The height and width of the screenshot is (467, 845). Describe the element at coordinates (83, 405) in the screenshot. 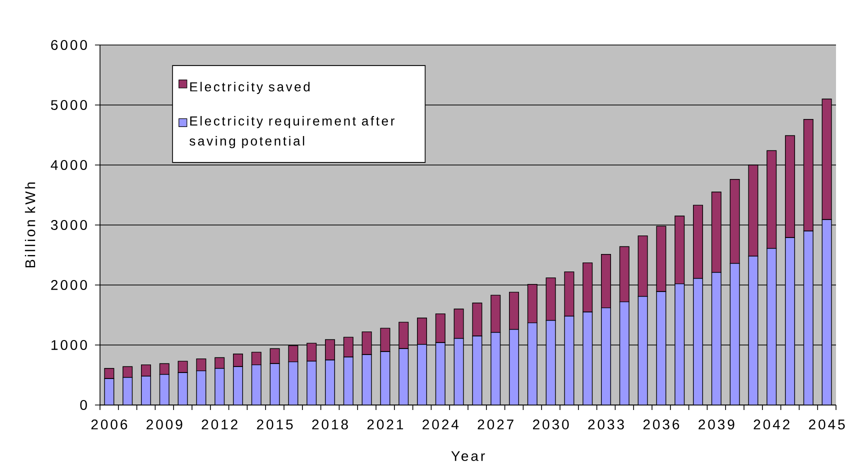

I see `y-tick-label: 0` at that location.